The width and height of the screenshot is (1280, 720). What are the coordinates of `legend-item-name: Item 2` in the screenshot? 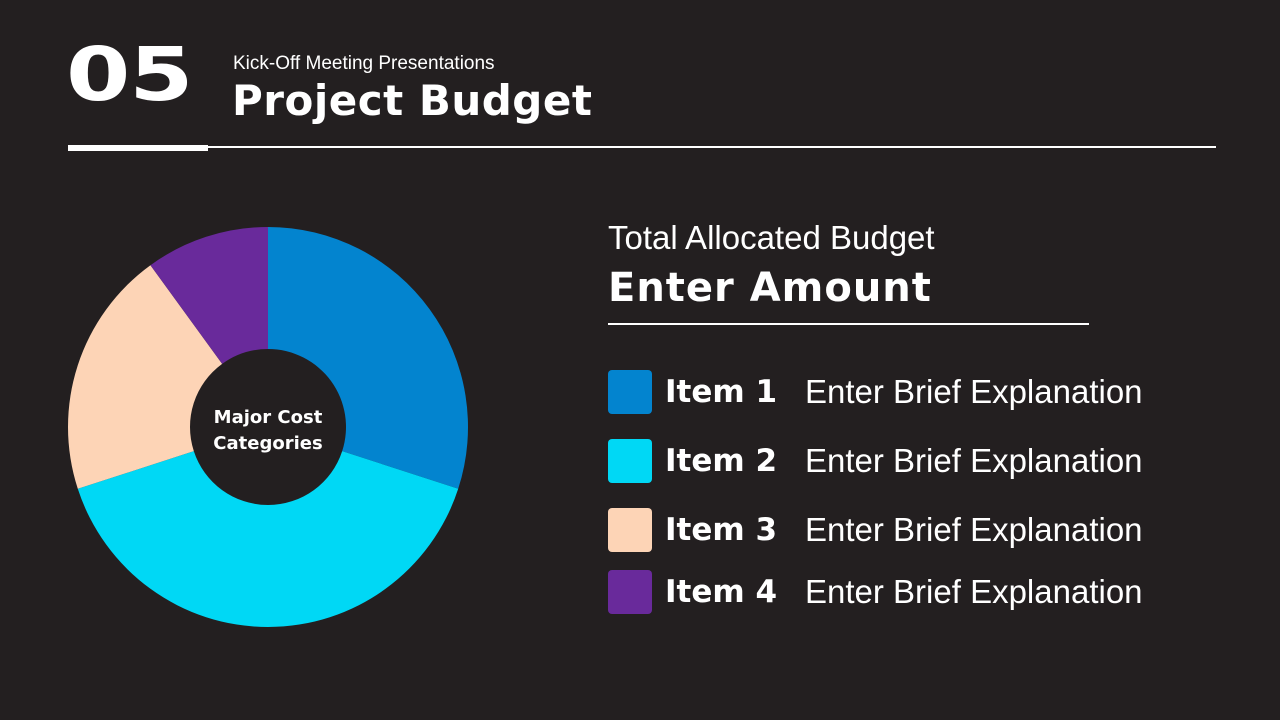 It's located at (721, 461).